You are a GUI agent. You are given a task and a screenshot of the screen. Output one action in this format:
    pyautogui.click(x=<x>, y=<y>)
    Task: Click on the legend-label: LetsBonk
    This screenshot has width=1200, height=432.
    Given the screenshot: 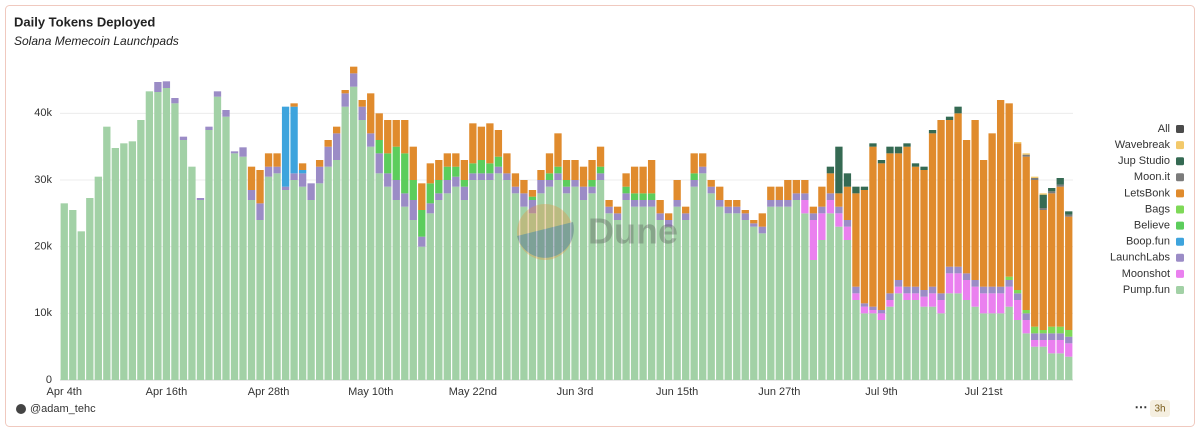 What is the action you would take?
    pyautogui.click(x=1147, y=193)
    